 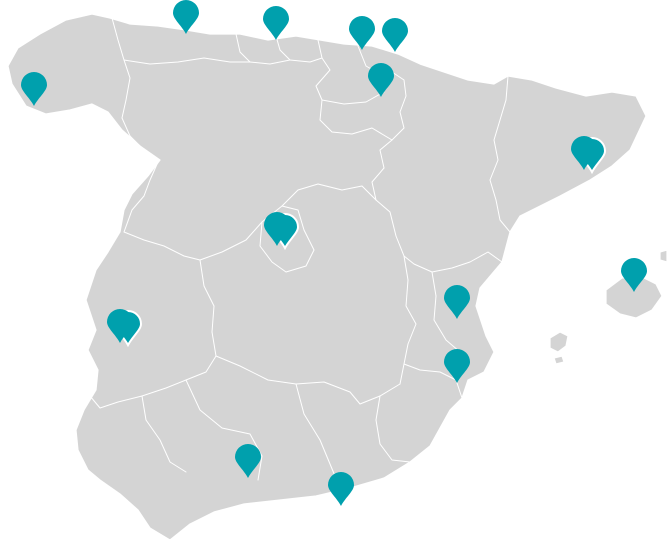 I want to click on marker-extremadura, so click(x=125, y=328).